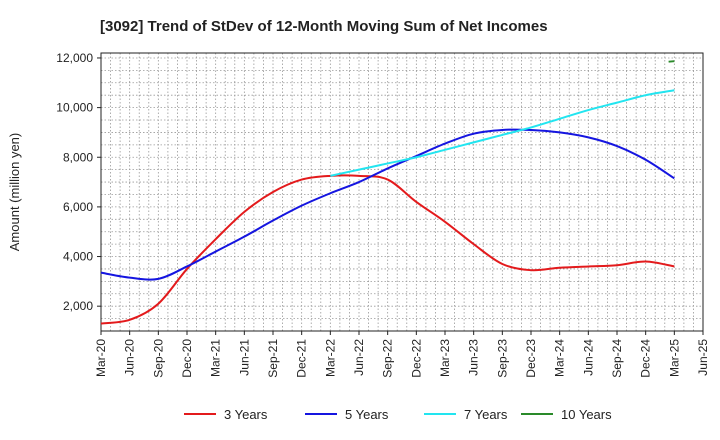  What do you see at coordinates (187, 358) in the screenshot?
I see `x-tick-label: Dec-20` at bounding box center [187, 358].